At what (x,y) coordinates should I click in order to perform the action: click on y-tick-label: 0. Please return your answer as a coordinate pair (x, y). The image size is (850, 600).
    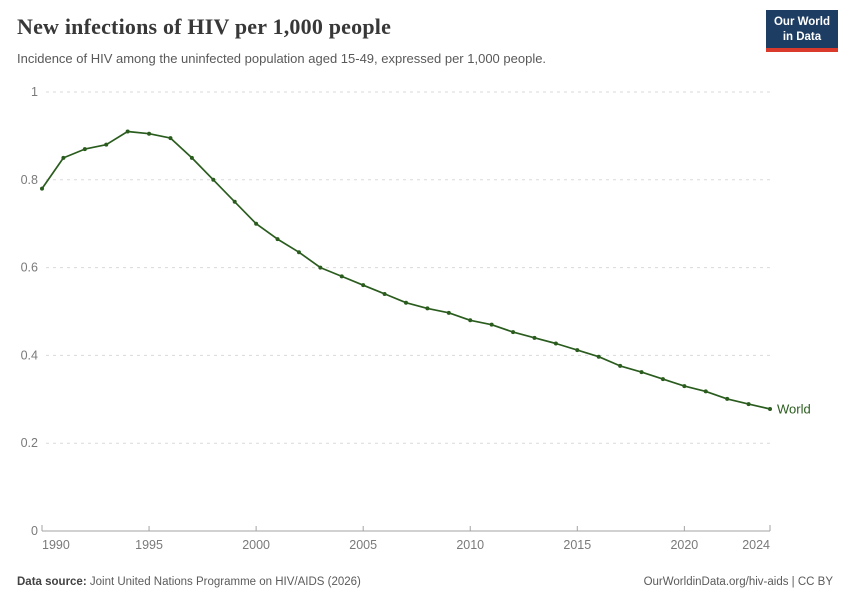
    Looking at the image, I should click on (34, 531).